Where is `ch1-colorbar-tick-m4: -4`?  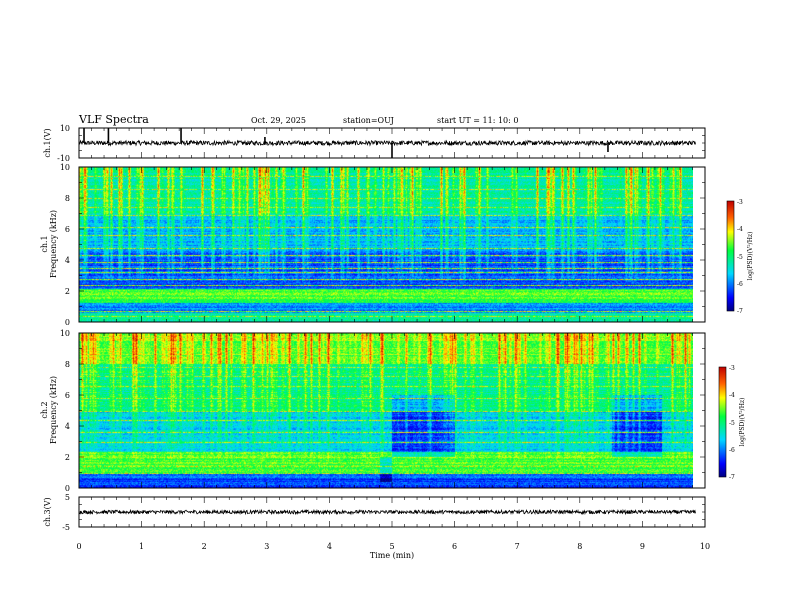 ch1-colorbar-tick-m4: -4 is located at coordinates (740, 229).